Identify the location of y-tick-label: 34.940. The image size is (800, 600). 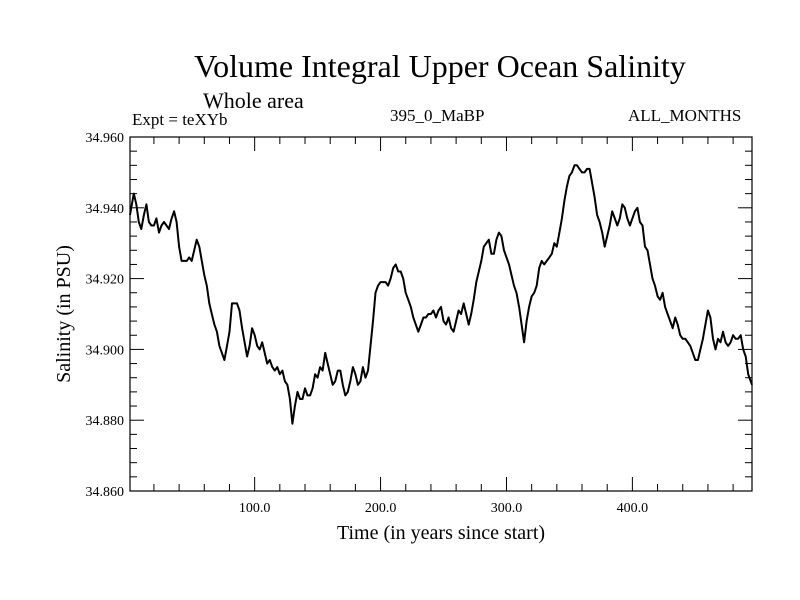
(105, 209).